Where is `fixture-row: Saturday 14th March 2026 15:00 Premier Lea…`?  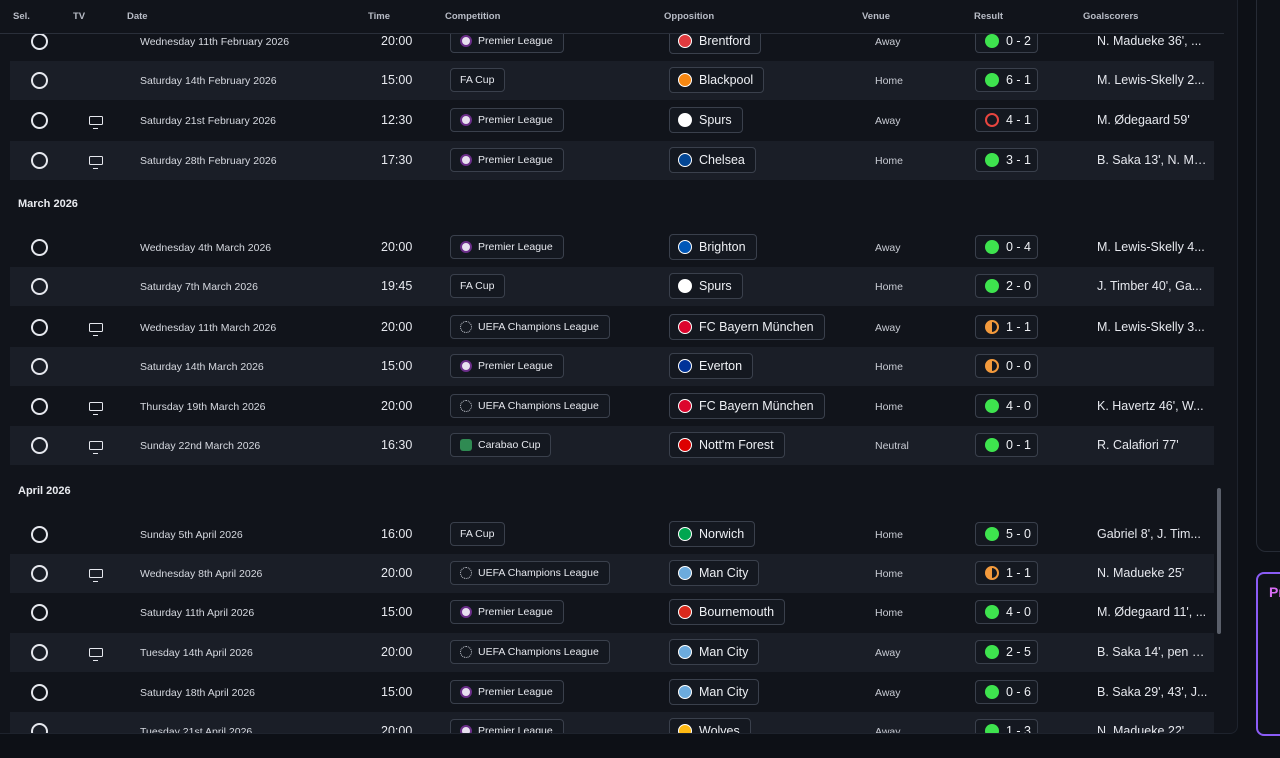 fixture-row: Saturday 14th March 2026 15:00 Premier Lea… is located at coordinates (612, 366).